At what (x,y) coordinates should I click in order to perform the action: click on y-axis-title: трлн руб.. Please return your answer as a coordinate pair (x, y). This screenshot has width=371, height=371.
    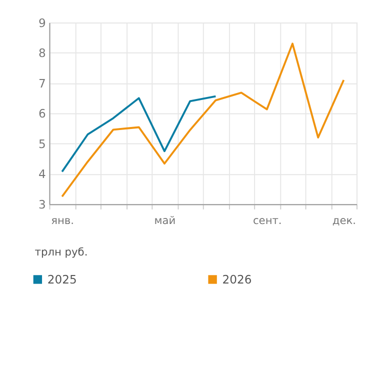
    Looking at the image, I should click on (61, 251).